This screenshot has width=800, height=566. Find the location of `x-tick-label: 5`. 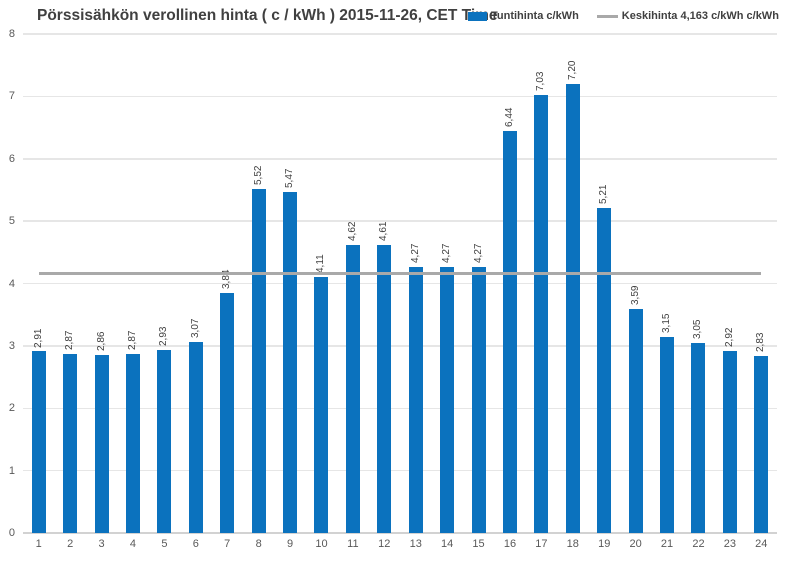

x-tick-label: 5 is located at coordinates (164, 544).